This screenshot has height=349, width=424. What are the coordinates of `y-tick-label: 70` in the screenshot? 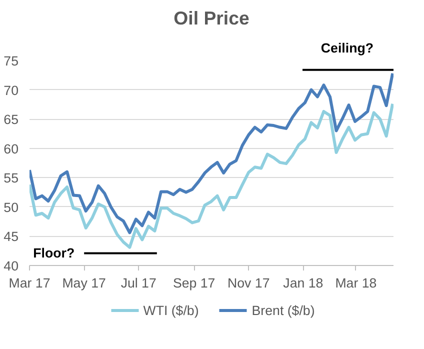 It's located at (11, 90).